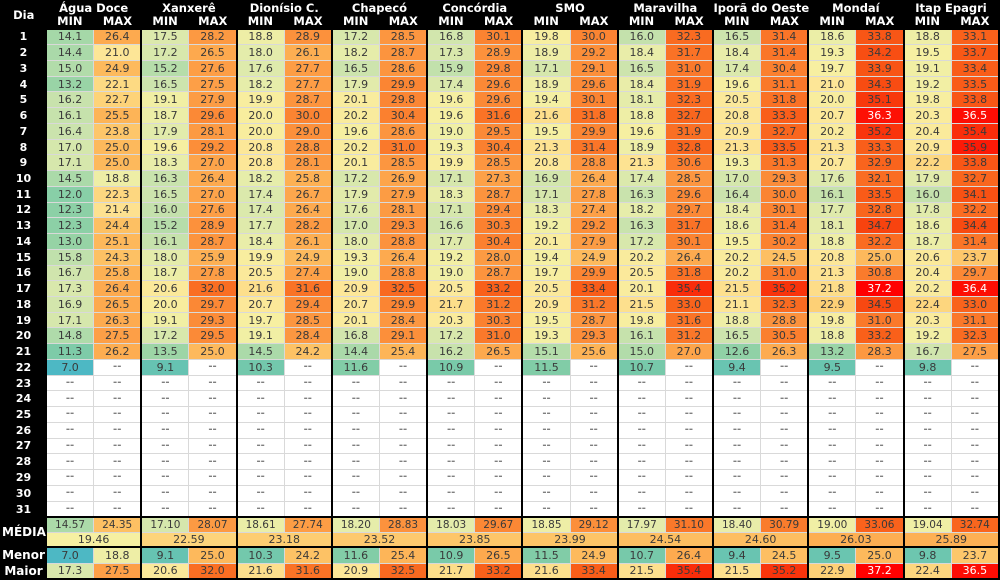  I want to click on temp-cell: 31.7, so click(689, 226).